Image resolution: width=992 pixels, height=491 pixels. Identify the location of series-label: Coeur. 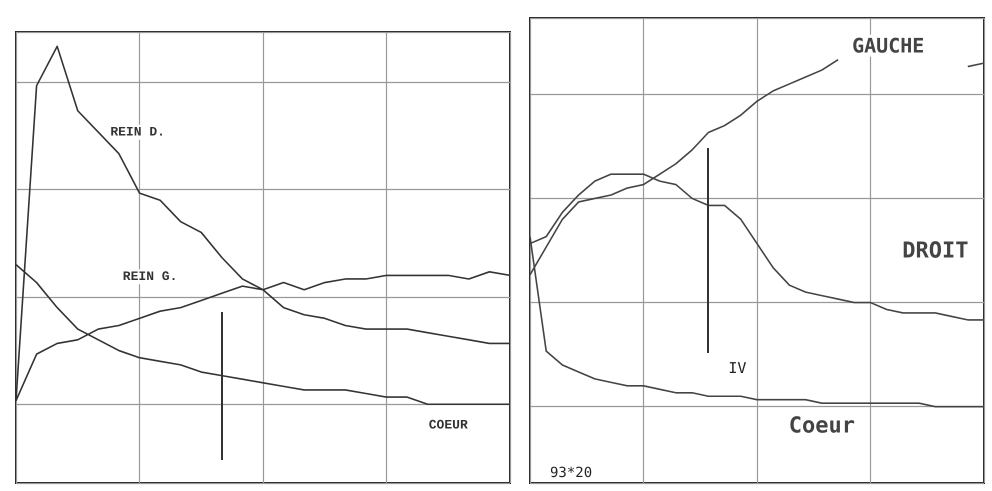
(821, 426).